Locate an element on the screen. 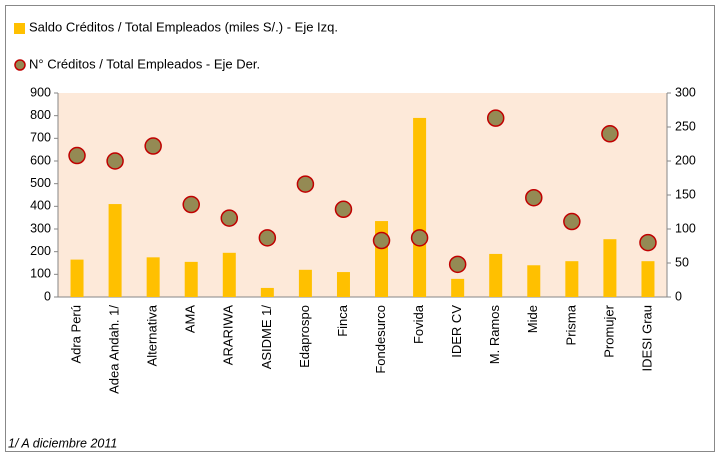 This screenshot has height=457, width=720. y-tick-label: 100 is located at coordinates (40, 274).